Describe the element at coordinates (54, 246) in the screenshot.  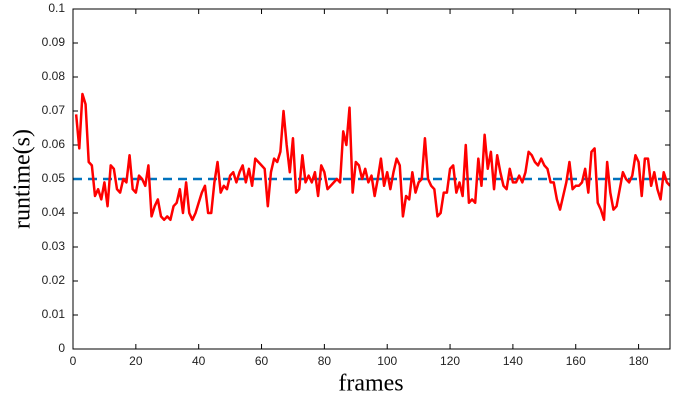
I see `y-tick-label: 0.03` at that location.